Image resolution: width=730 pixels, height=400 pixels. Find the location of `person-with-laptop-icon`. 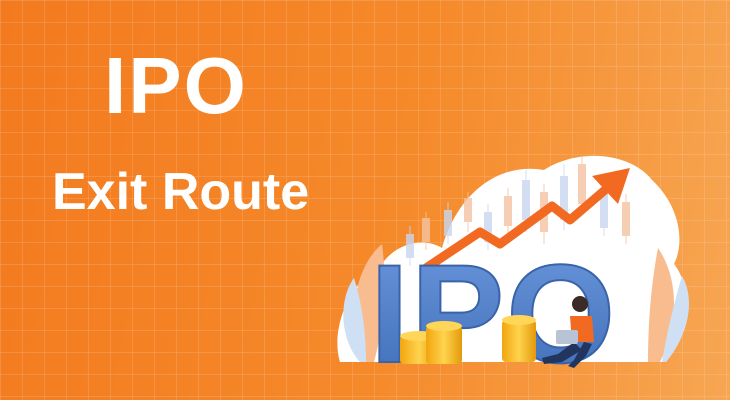

person-with-laptop-icon is located at coordinates (568, 332).